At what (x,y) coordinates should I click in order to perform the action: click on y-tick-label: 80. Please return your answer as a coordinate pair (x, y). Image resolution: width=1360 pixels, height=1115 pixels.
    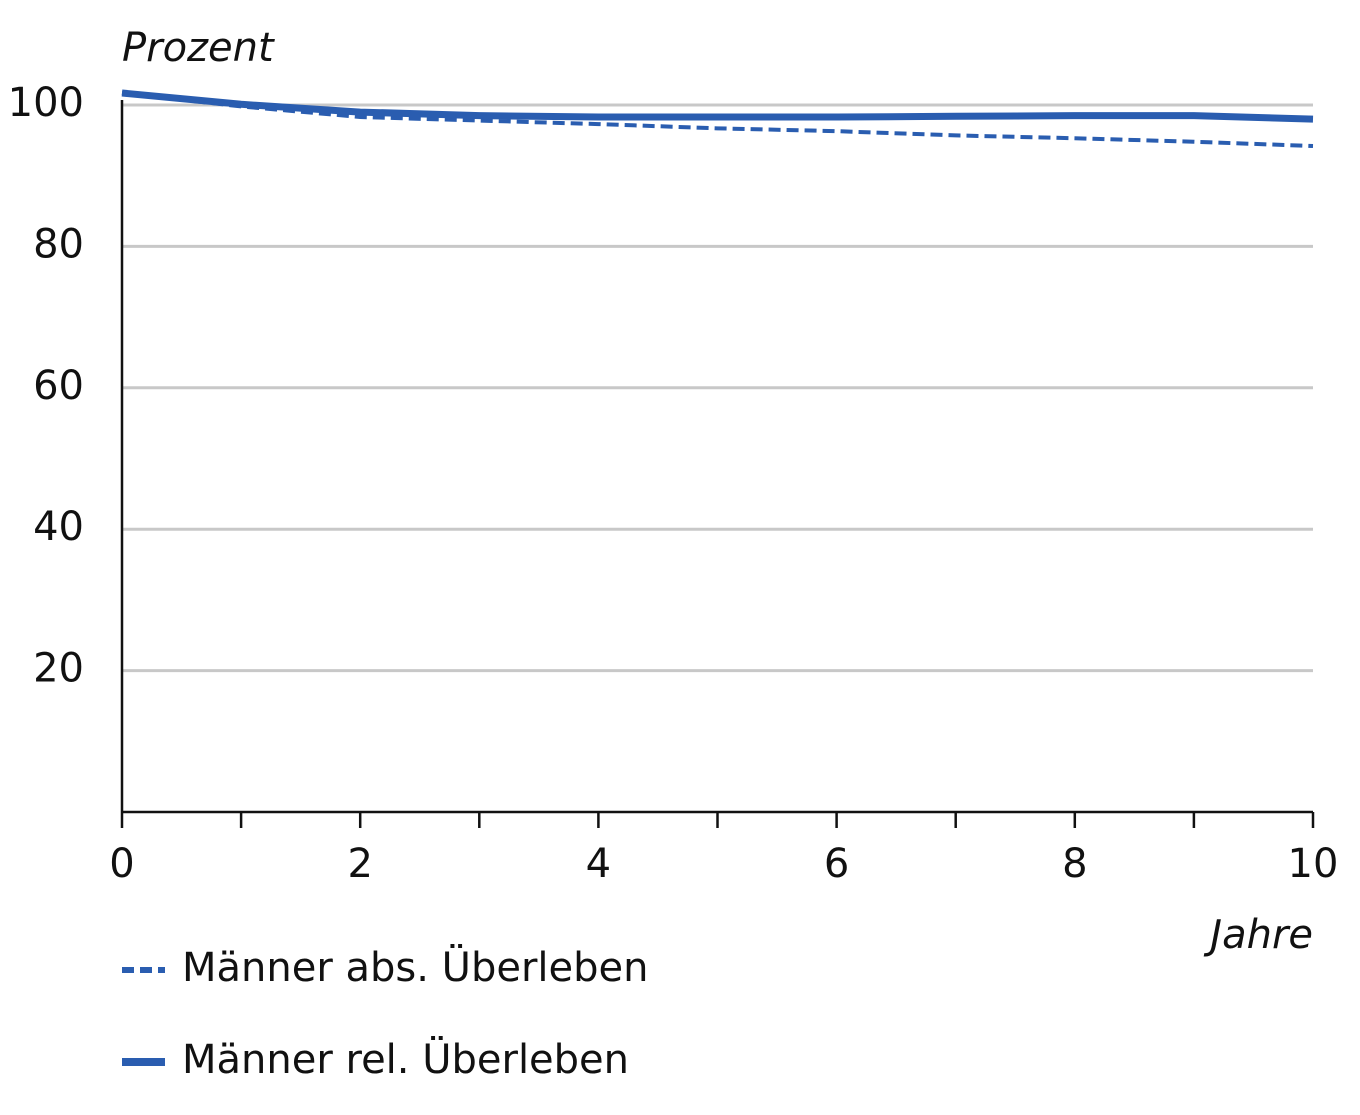
    Looking at the image, I should click on (58, 244).